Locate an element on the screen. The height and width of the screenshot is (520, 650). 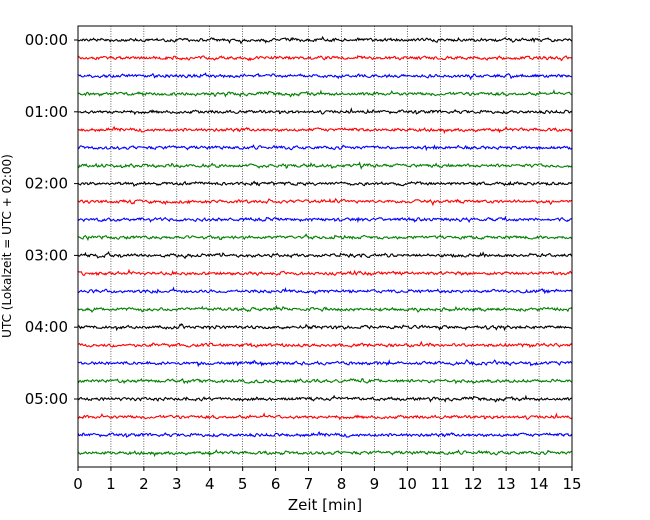
x-tick-label: 0 is located at coordinates (78, 484).